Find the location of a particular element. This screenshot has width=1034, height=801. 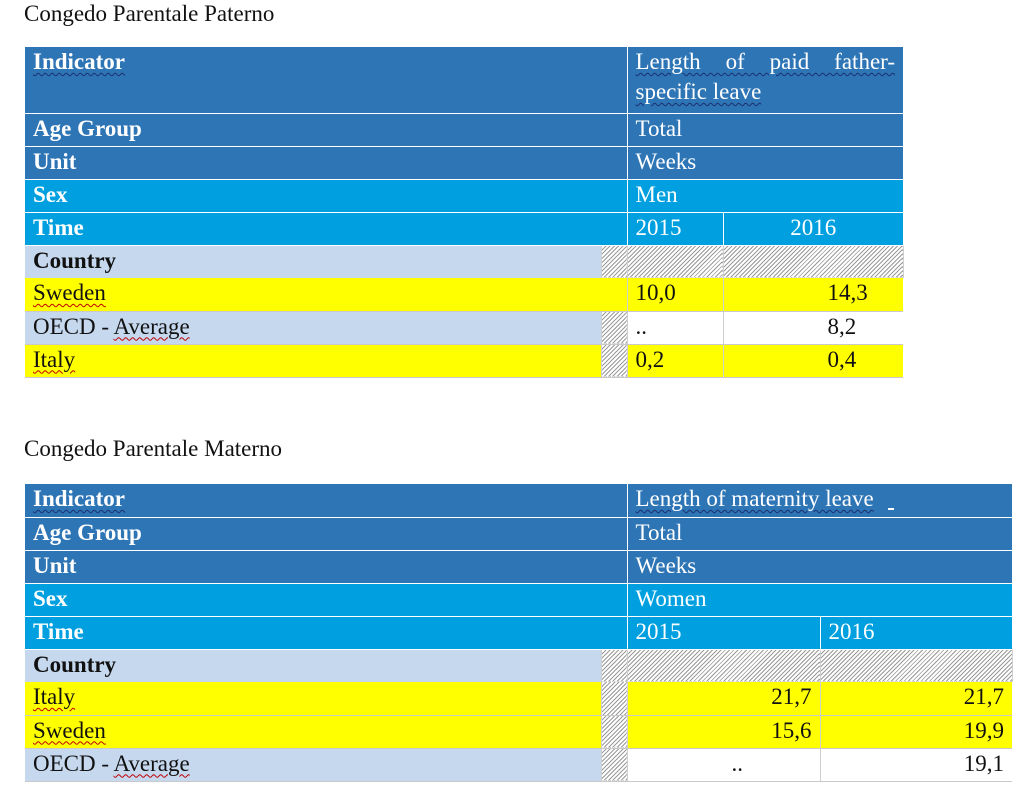

value-2015: 15,6 is located at coordinates (723, 732).